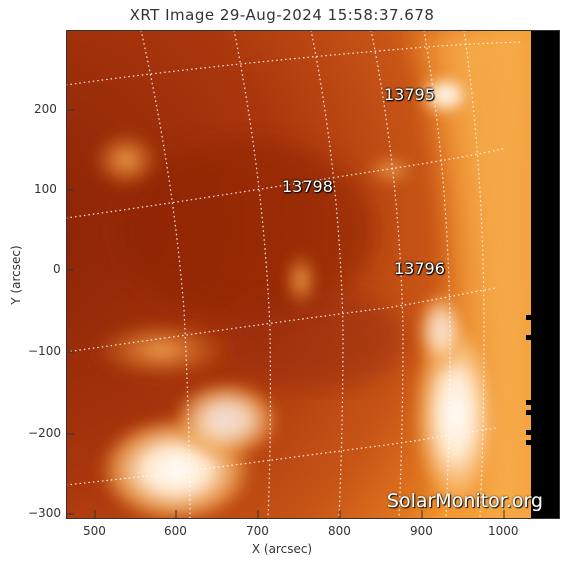 Image resolution: width=564 pixels, height=564 pixels. What do you see at coordinates (503, 531) in the screenshot?
I see `x-tick-label: 1000` at bounding box center [503, 531].